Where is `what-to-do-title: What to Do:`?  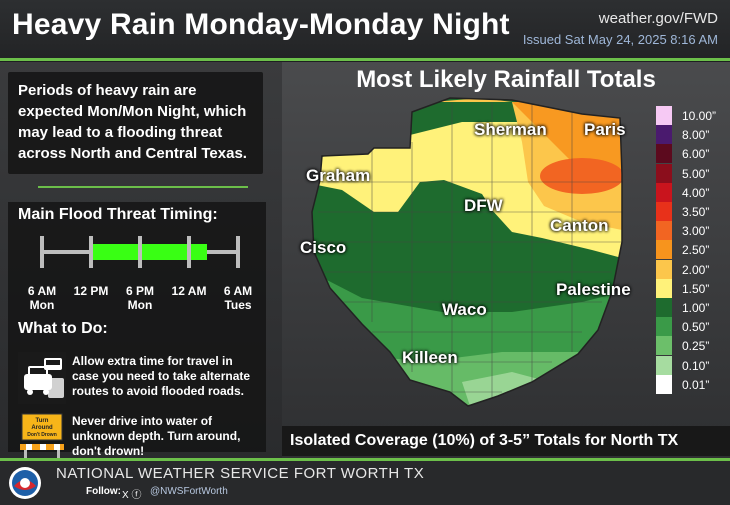
what-to-do-title: What to Do: is located at coordinates (63, 328).